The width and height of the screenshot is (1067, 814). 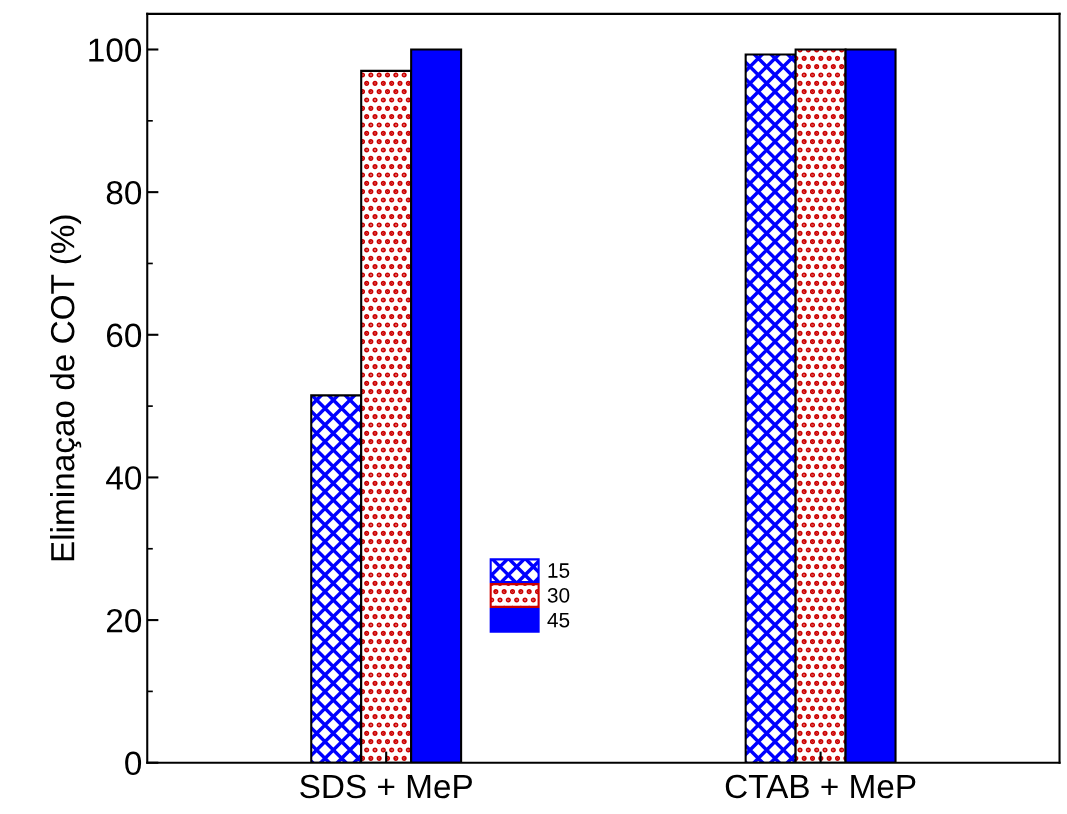 What do you see at coordinates (124, 192) in the screenshot?
I see `y-tick-label: 80` at bounding box center [124, 192].